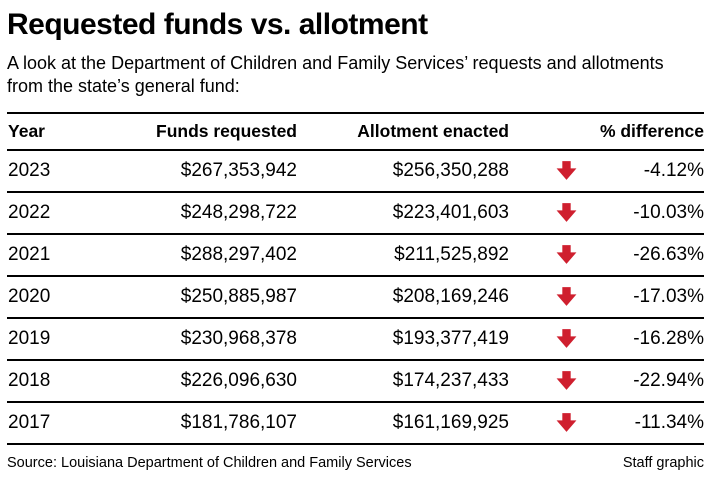 Image resolution: width=718 pixels, height=500 pixels. What do you see at coordinates (226, 130) in the screenshot?
I see `column-header-funds-requested: Funds requested` at bounding box center [226, 130].